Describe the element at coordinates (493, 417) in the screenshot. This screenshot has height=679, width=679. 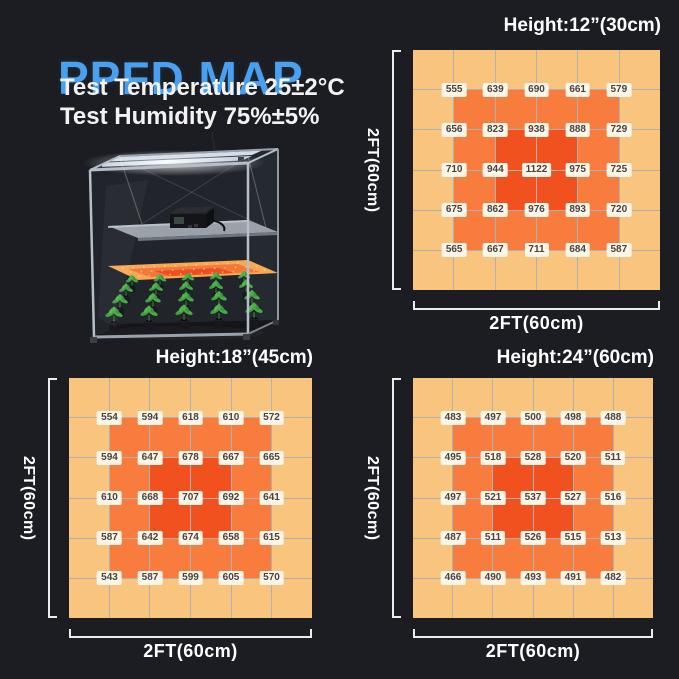
I see `ppfd-value-chip: 497` at that location.